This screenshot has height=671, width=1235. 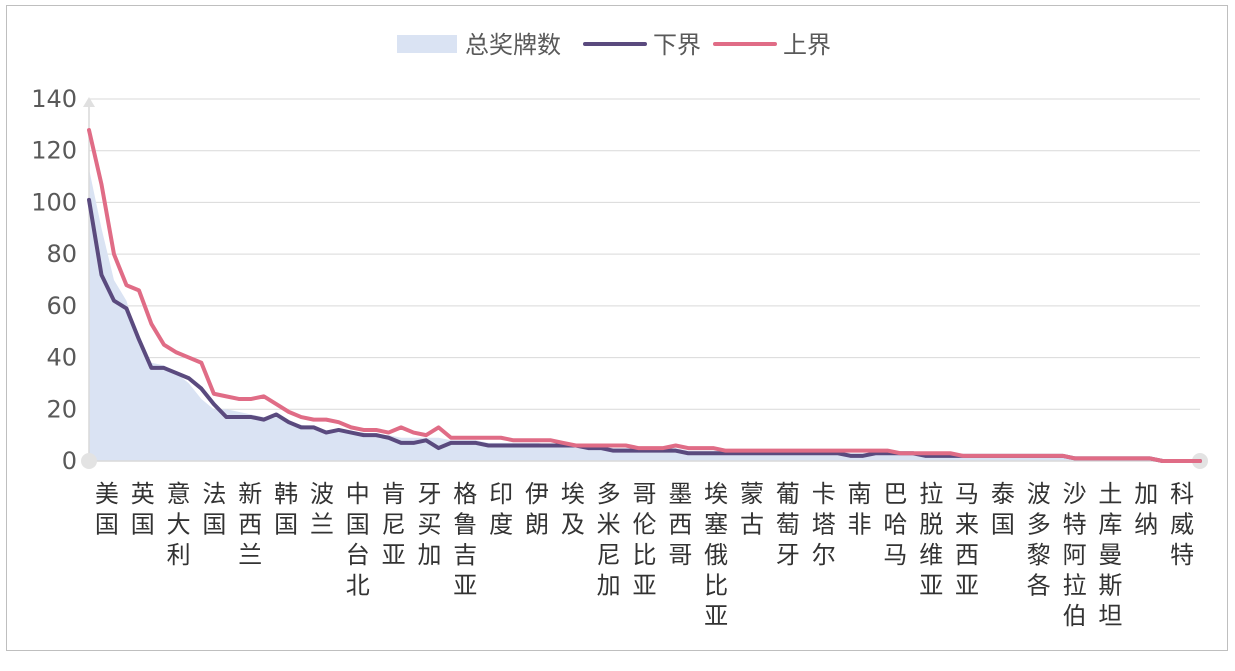 I want to click on y-tick-label: 0, so click(x=69, y=461).